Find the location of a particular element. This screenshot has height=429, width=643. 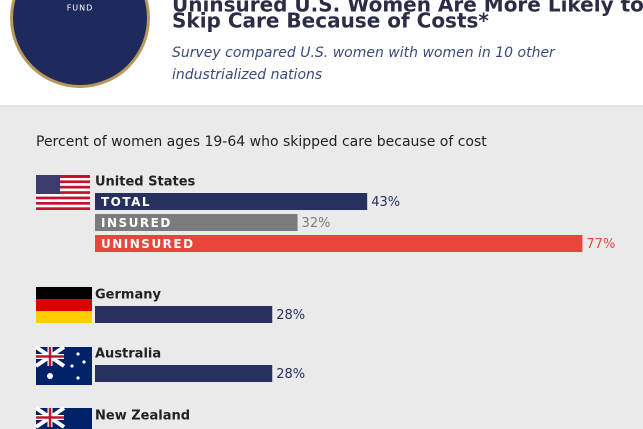

title-line: Uninsured U.S. Women Are More Likely to is located at coordinates (407, 8).